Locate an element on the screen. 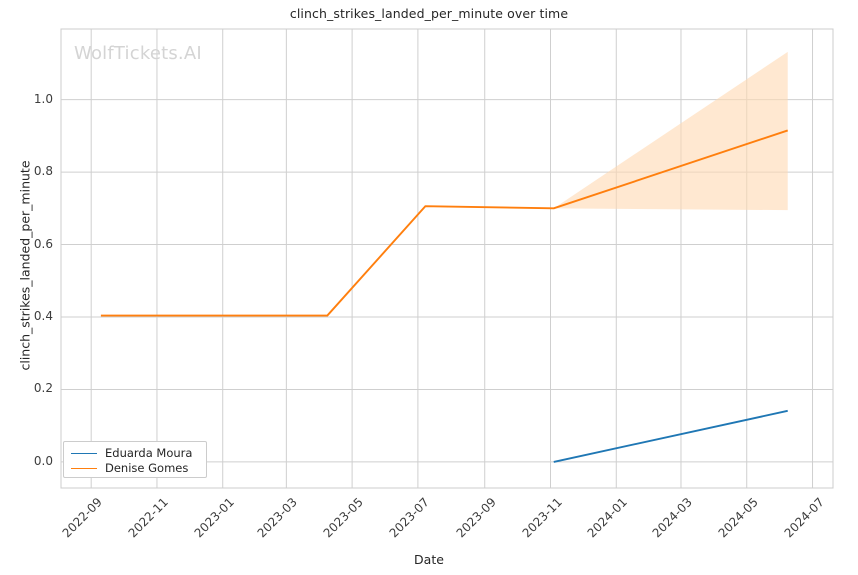 The height and width of the screenshot is (575, 858). y-tick-0.2: 0.2 is located at coordinates (43, 388).